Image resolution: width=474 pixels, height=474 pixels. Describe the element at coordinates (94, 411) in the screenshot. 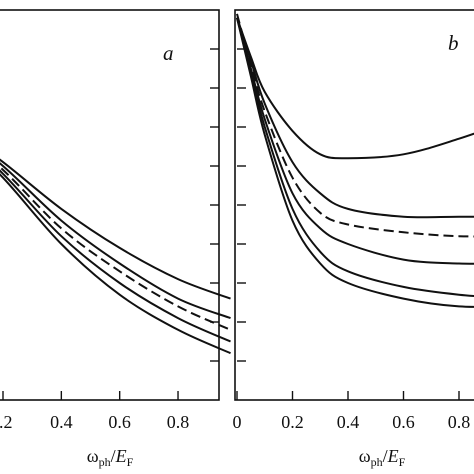

I see `panel-a-x-ticks: .2 0.4 0.6 0.8` at that location.